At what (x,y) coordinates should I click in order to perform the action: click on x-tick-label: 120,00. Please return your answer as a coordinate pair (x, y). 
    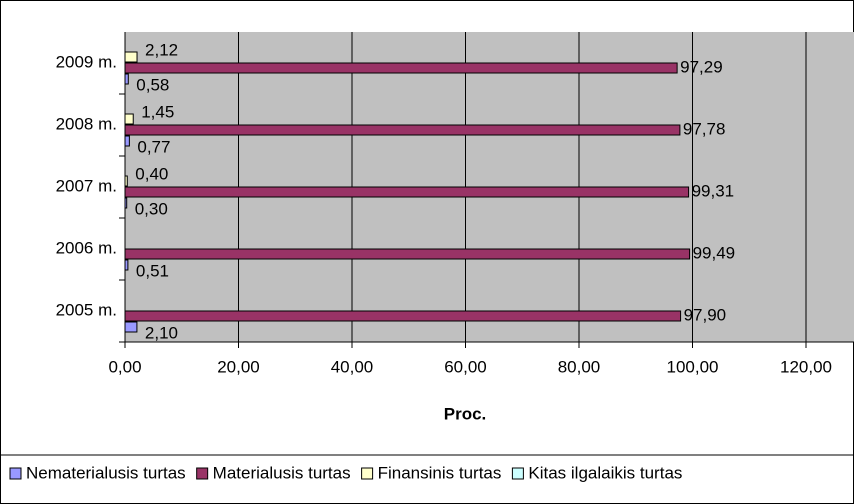
    Looking at the image, I should click on (806, 366).